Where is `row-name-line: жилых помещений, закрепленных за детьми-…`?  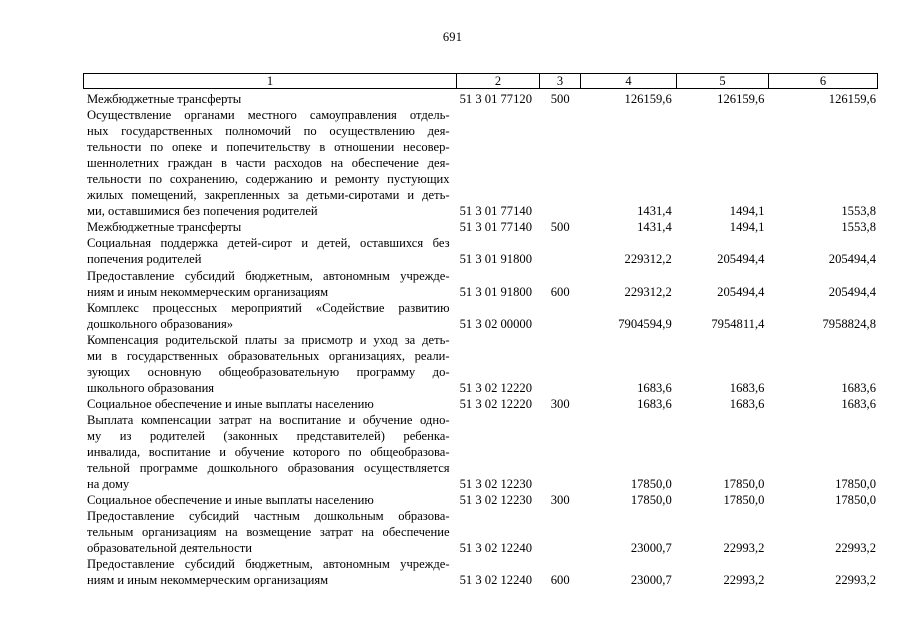 row-name-line: жилых помещений, закрепленных за детьми-… is located at coordinates (268, 195).